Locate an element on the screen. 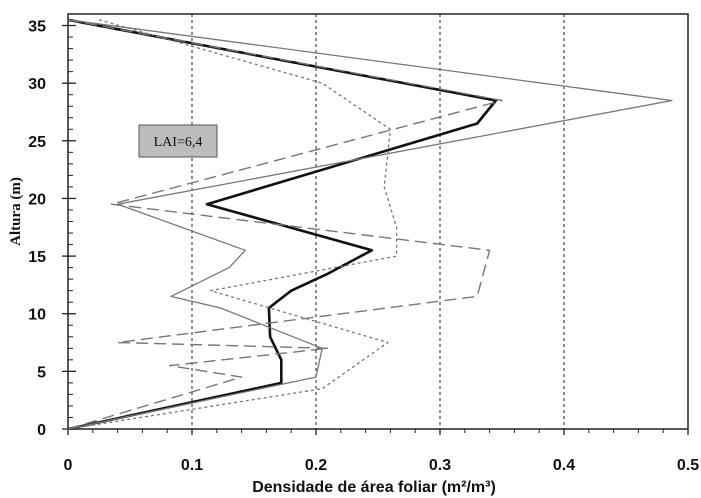 Image resolution: width=701 pixels, height=498 pixels. x-axis-title: Densidade de área foliar (m²/m³) is located at coordinates (374, 487).